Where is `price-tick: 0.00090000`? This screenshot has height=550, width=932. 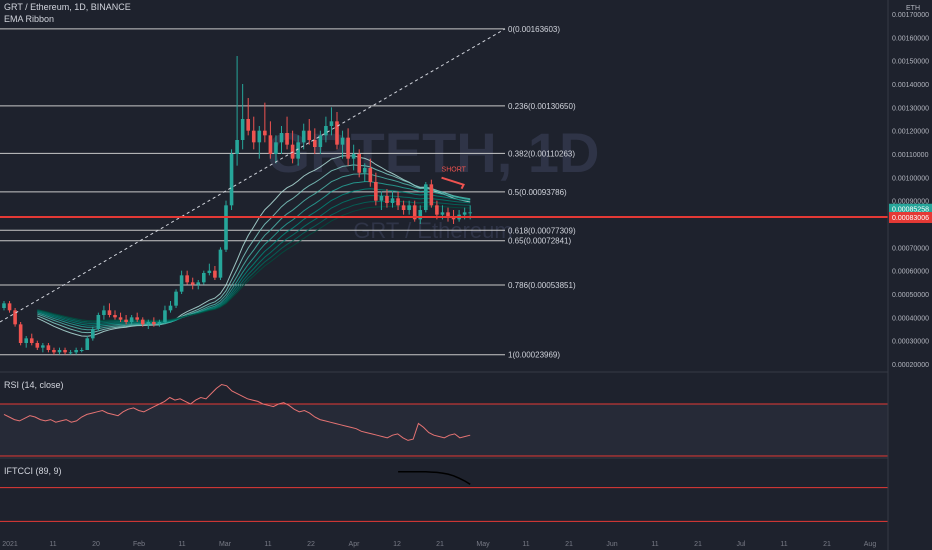
price-tick: 0.00090000 is located at coordinates (910, 202).